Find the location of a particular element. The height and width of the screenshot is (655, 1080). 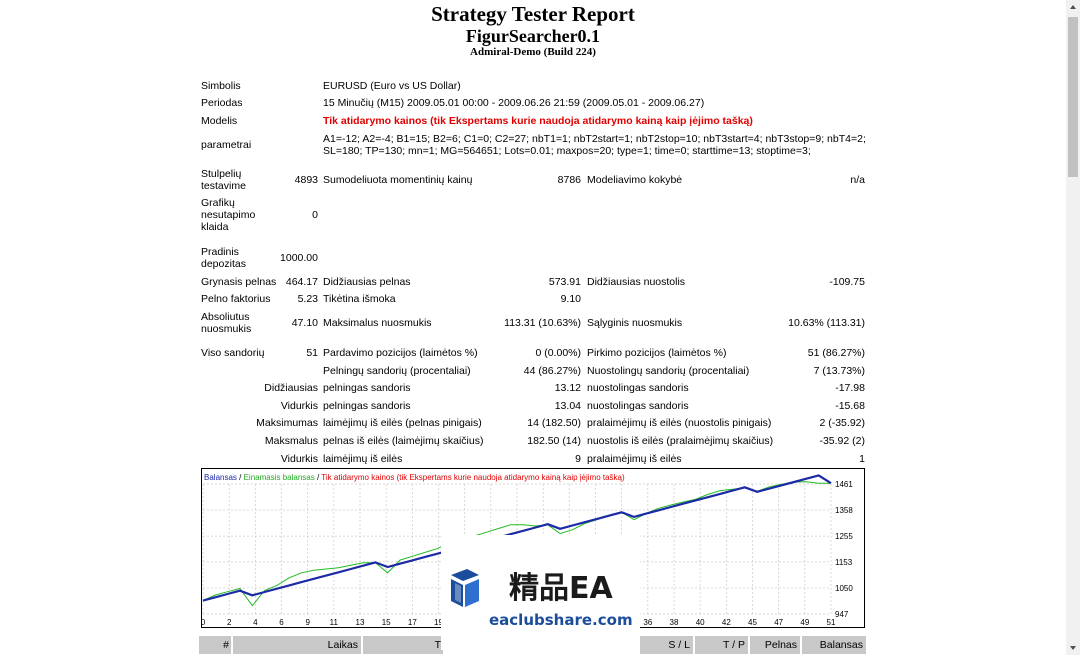

avg-loss-label: nuostolingas sandoris is located at coordinates (638, 406).